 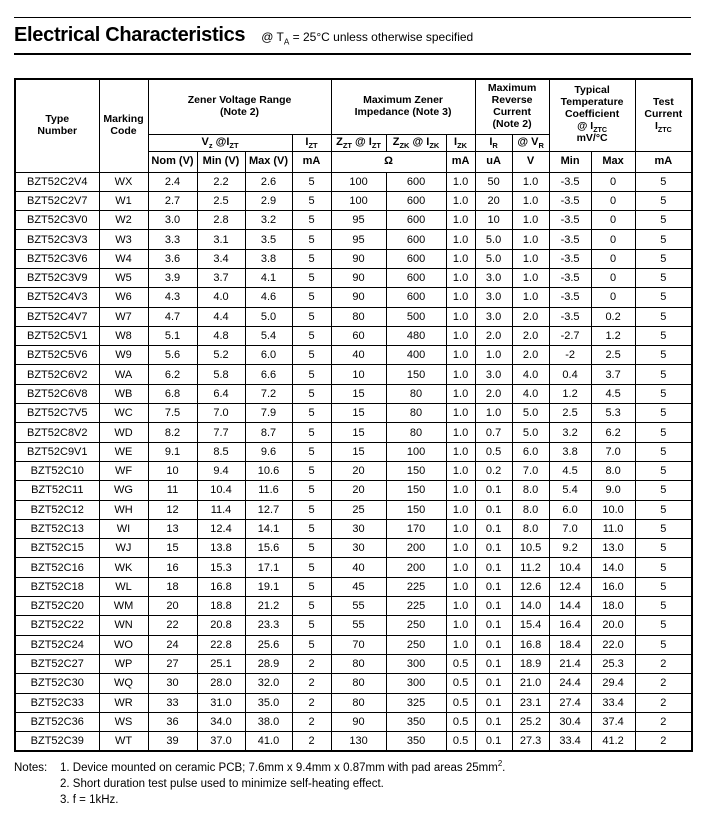 I want to click on cell-marking-code: WP, so click(x=123, y=664).